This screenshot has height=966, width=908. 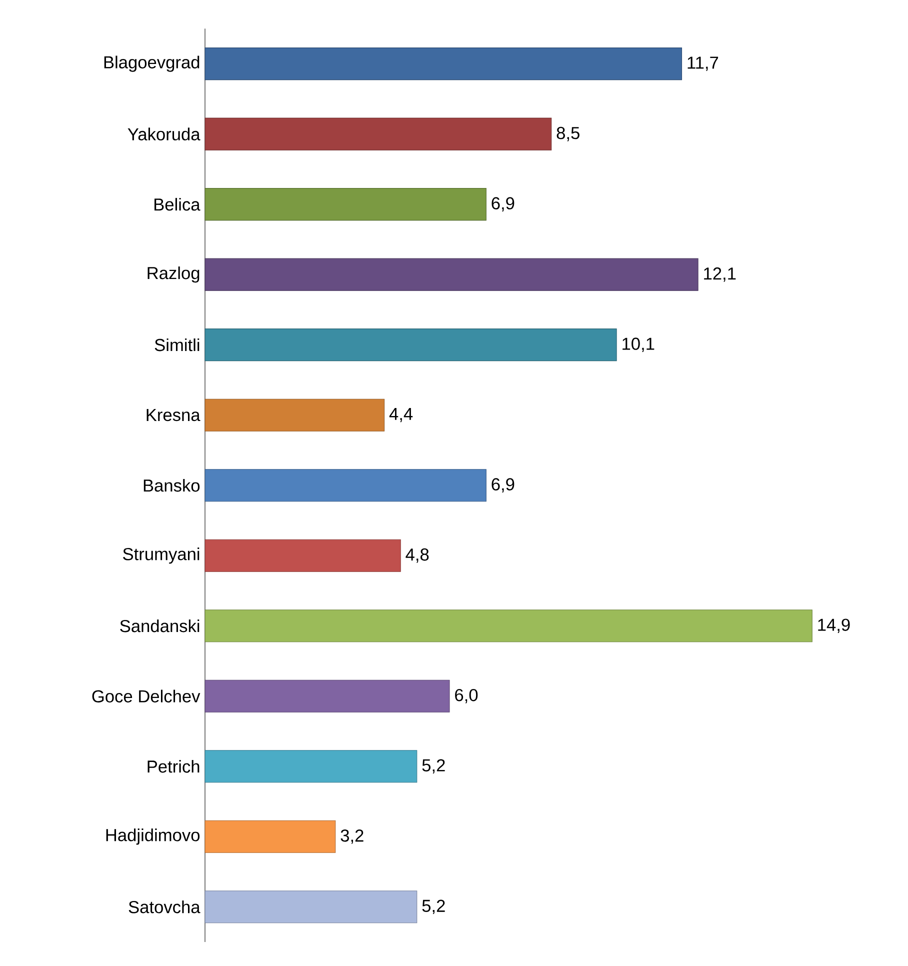 What do you see at coordinates (161, 556) in the screenshot?
I see `y-tick-label: Strumyani` at bounding box center [161, 556].